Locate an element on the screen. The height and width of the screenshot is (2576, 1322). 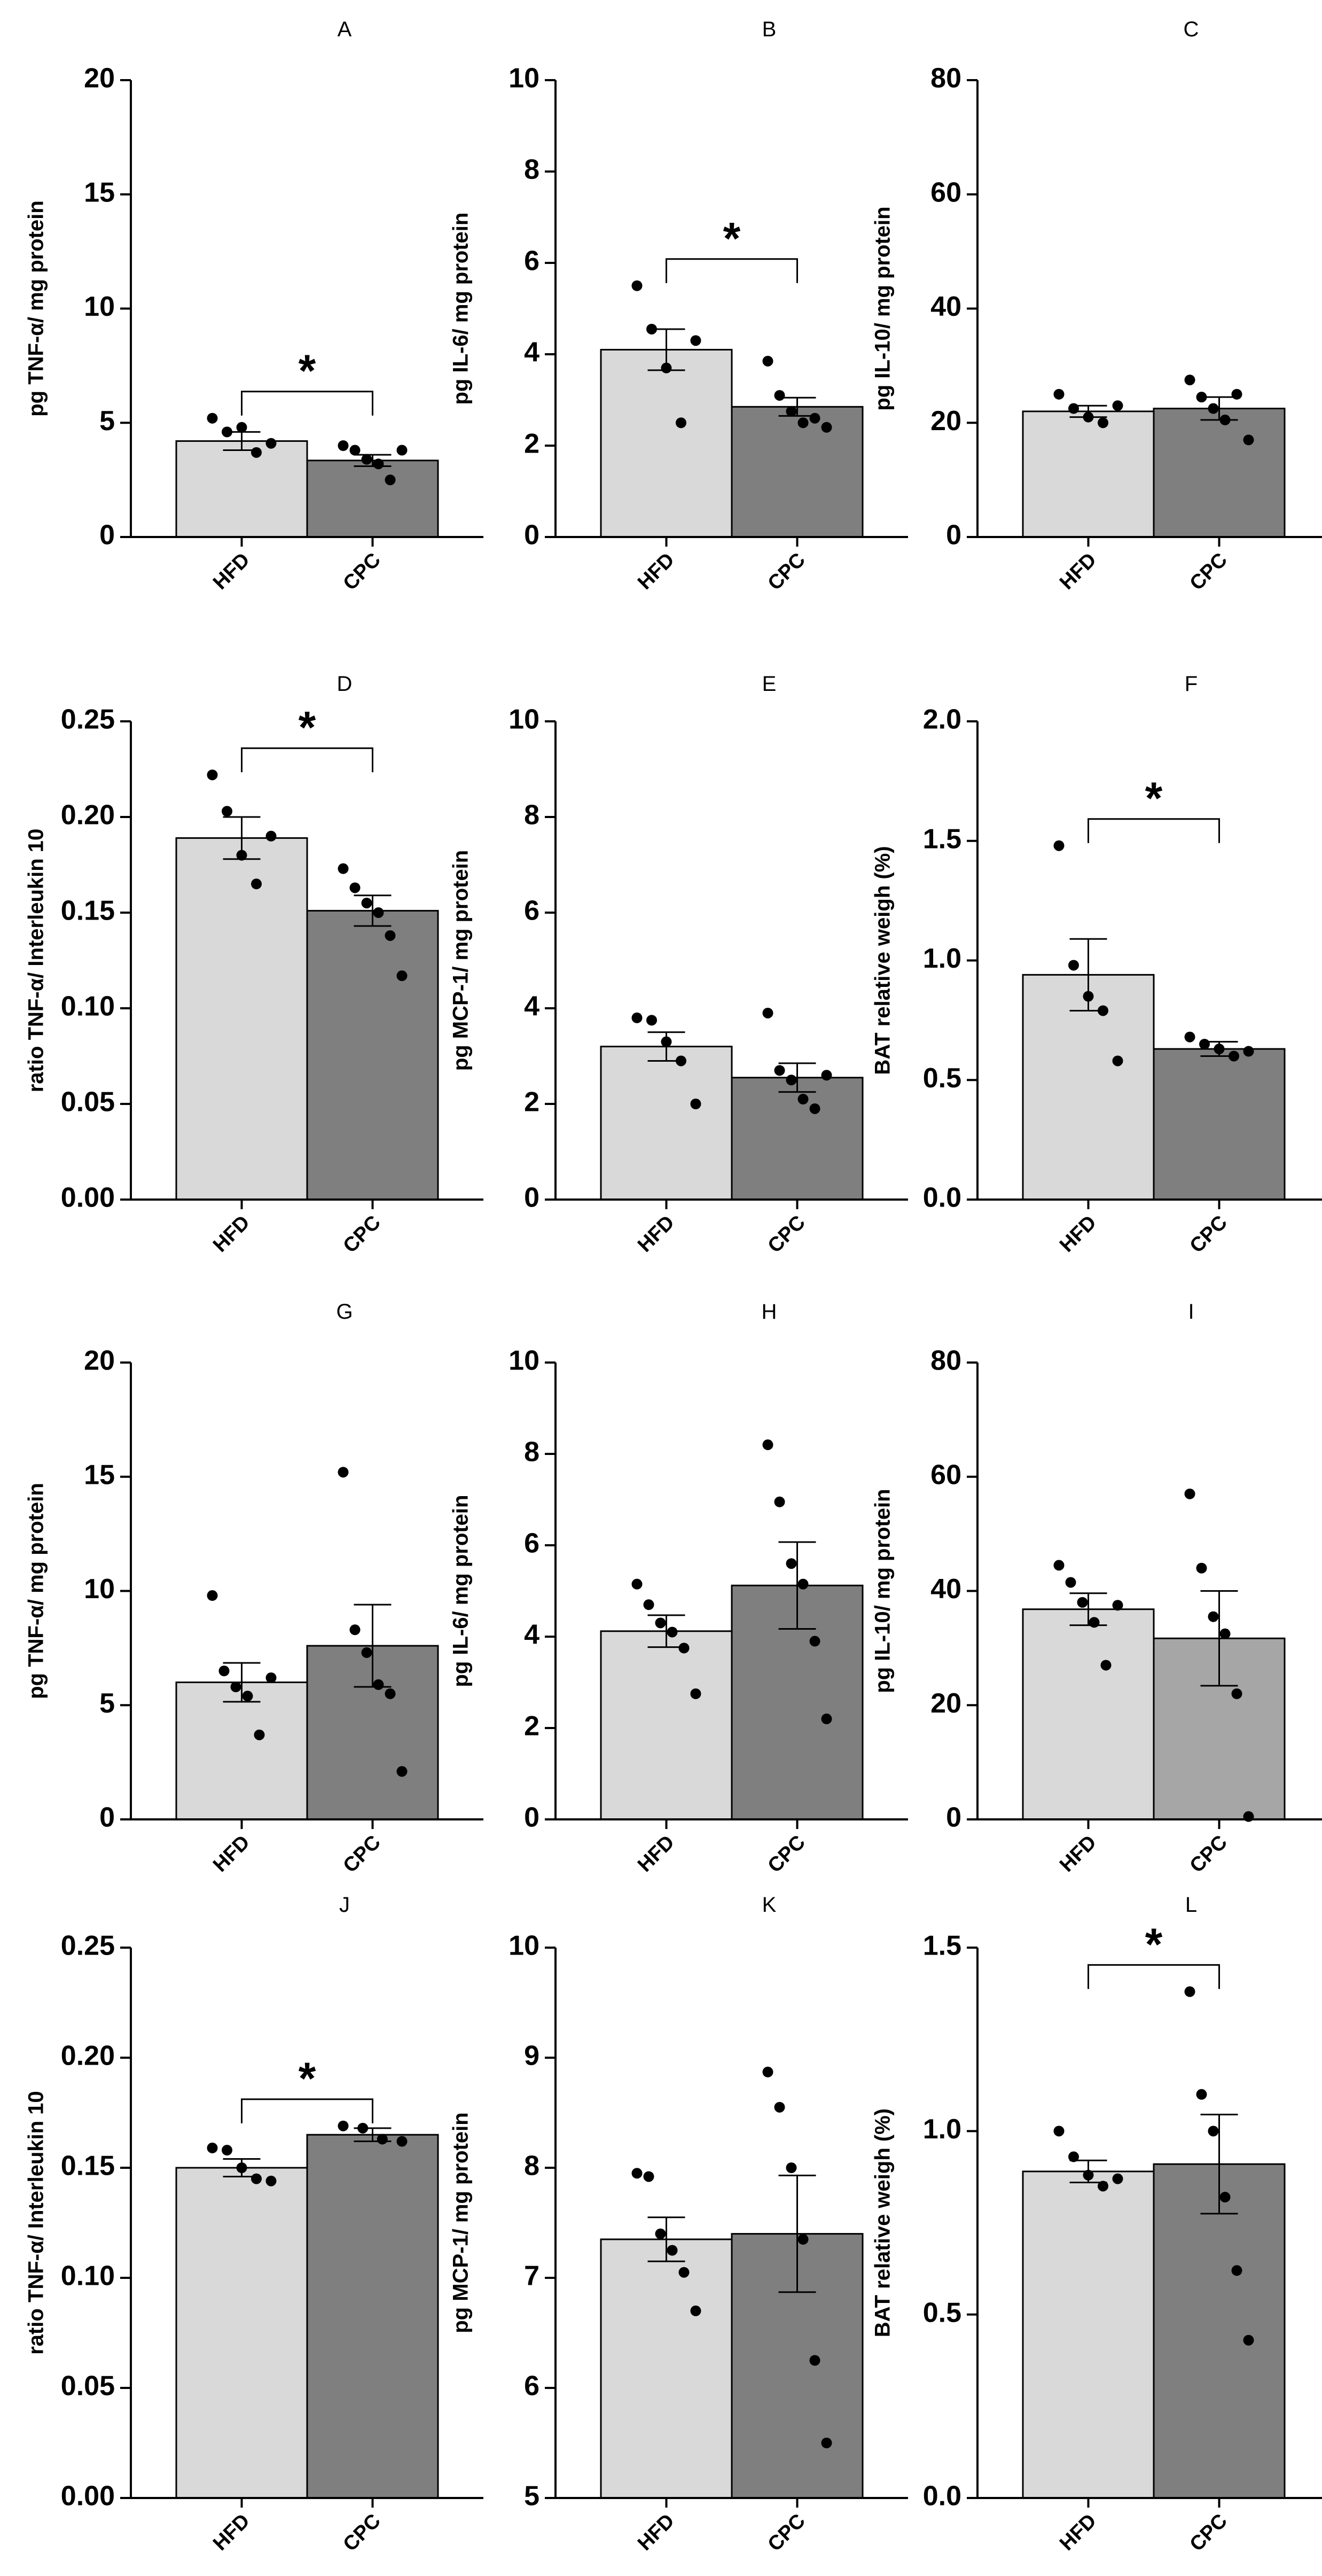
y-tick-label: 60 is located at coordinates (946, 1474).